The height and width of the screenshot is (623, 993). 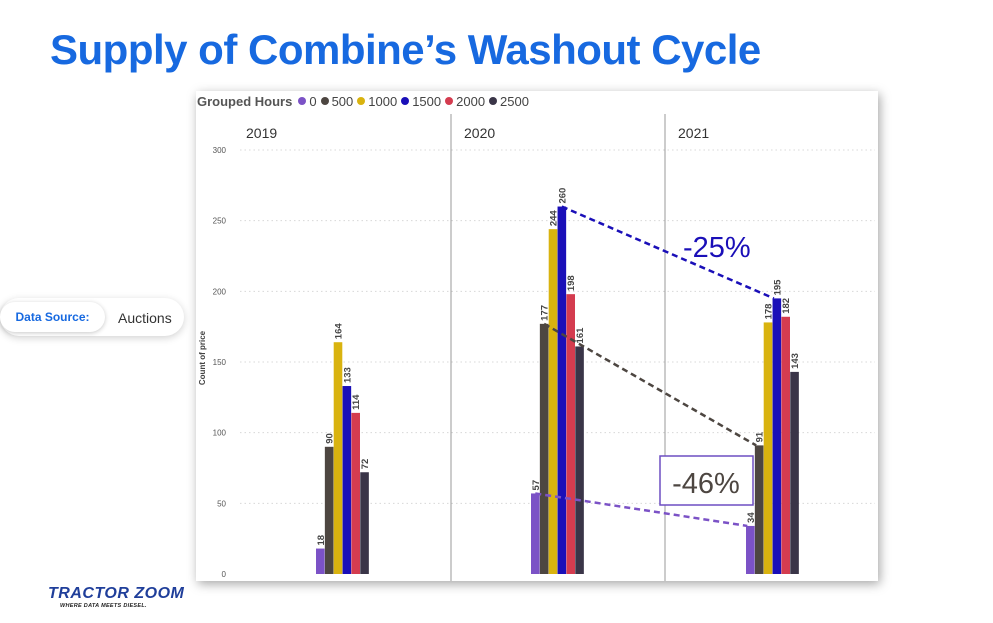 I want to click on legend-item: 500, so click(x=337, y=101).